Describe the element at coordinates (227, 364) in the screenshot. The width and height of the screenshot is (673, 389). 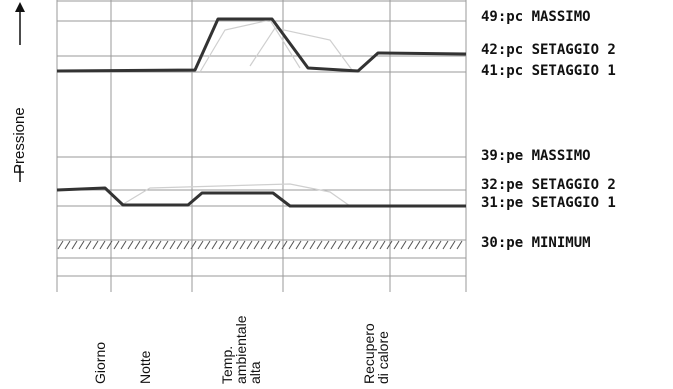
I see `phase-label-line: Temp.` at that location.